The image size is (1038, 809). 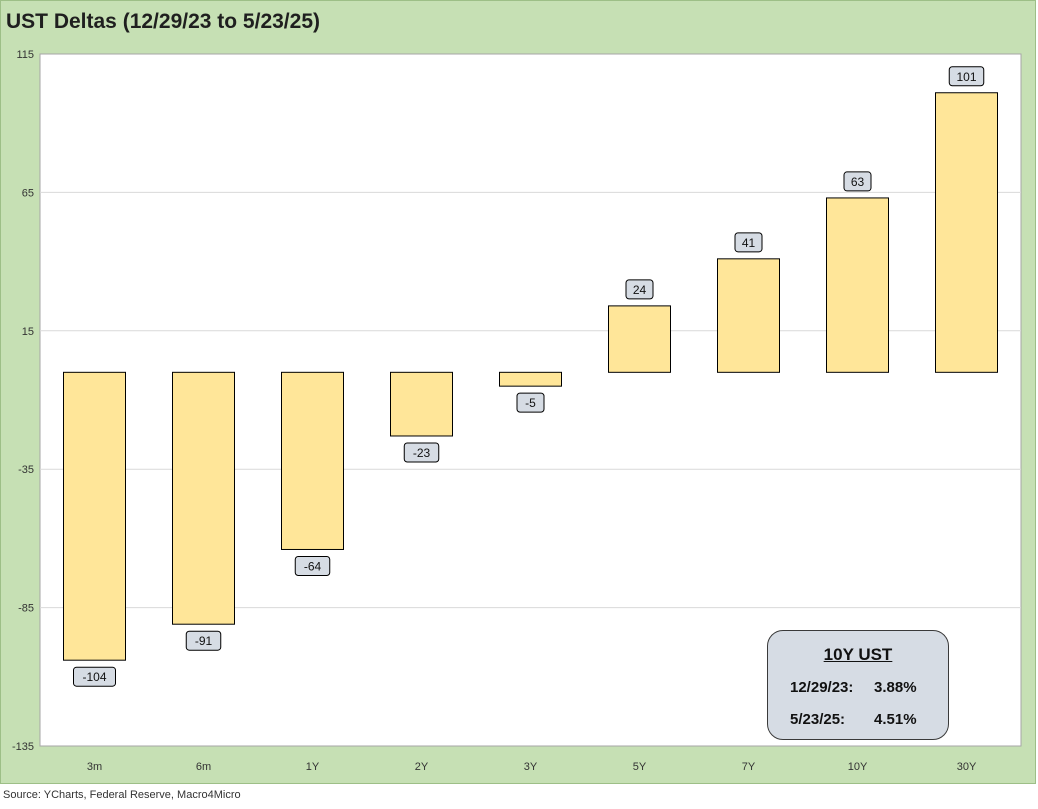 What do you see at coordinates (895, 687) in the screenshot?
I see `info-row-value: 3.88%` at bounding box center [895, 687].